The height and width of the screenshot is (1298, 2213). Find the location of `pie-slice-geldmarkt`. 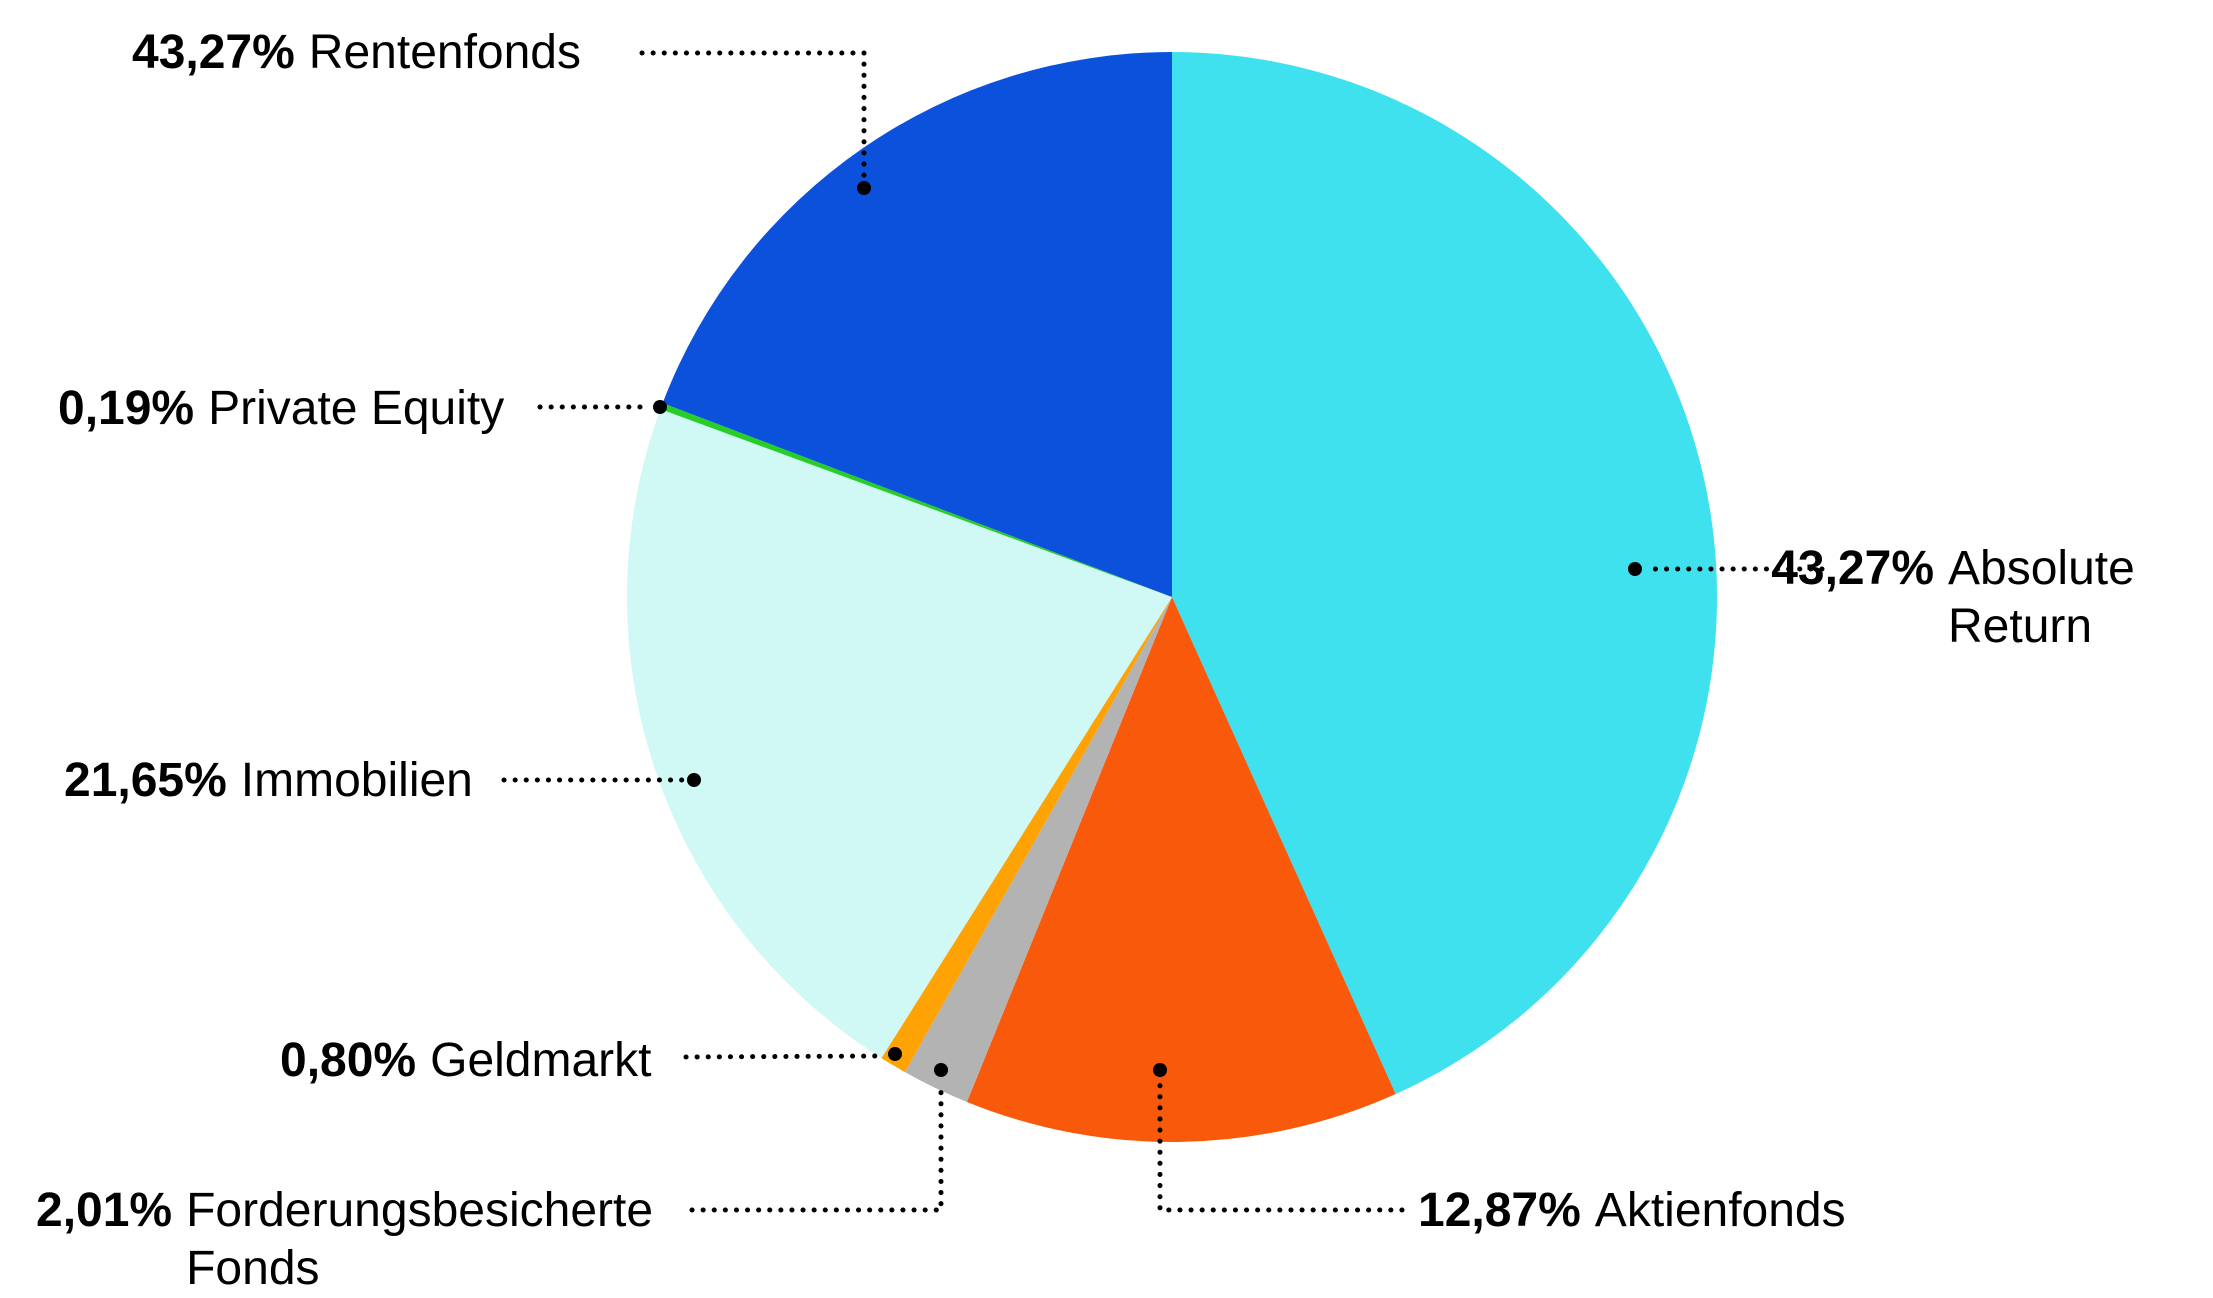

pie-slice-geldmarkt is located at coordinates (1026, 835).